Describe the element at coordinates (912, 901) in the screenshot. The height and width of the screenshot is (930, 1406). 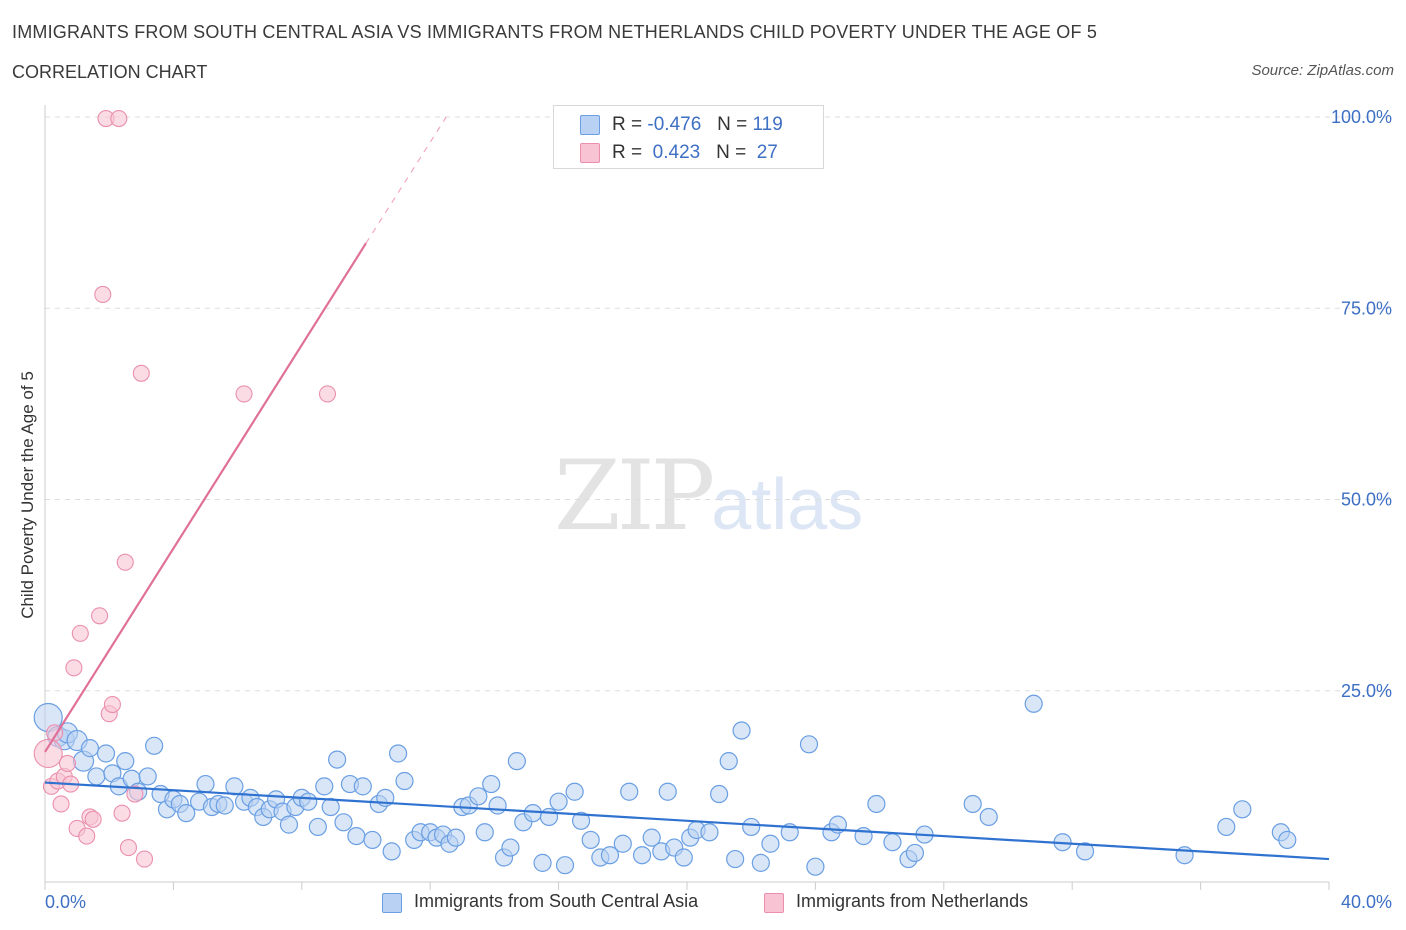
I see `bottom-legend-label: Immigrants from Netherlands` at that location.